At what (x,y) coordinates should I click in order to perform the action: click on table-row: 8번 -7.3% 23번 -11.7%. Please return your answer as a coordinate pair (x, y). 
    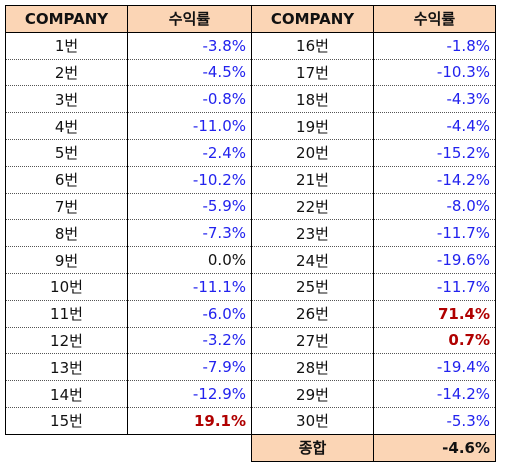
    Looking at the image, I should click on (250, 233).